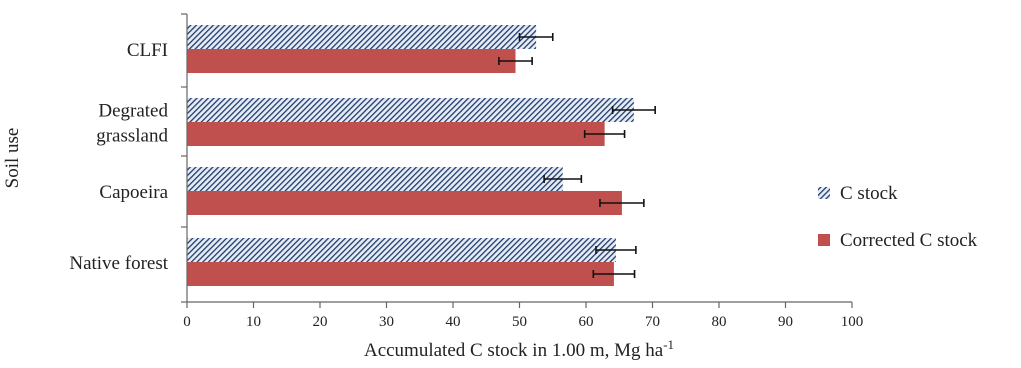 This screenshot has height=368, width=1021. Describe the element at coordinates (386, 322) in the screenshot. I see `x-tick-label: 30` at that location.